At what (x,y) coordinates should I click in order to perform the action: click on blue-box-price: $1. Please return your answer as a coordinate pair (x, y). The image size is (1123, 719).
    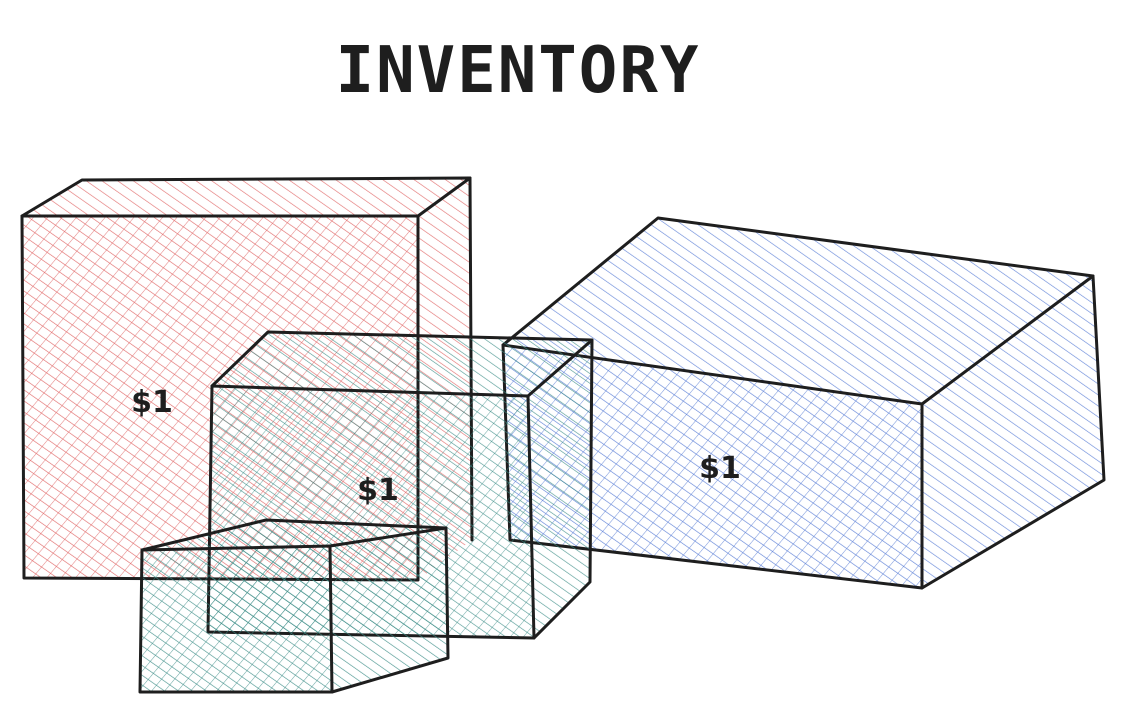
    Looking at the image, I should click on (720, 468).